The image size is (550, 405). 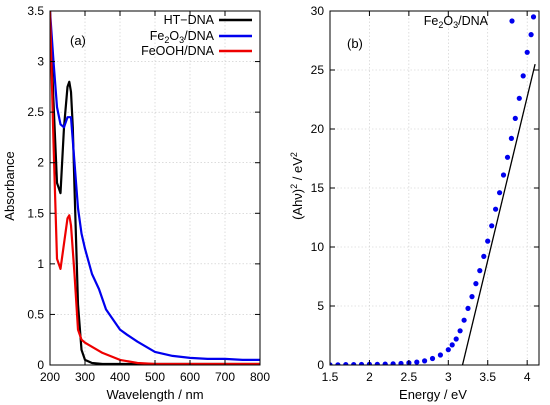 What do you see at coordinates (330, 377) in the screenshot?
I see `x-tick-label: 1.5` at bounding box center [330, 377].